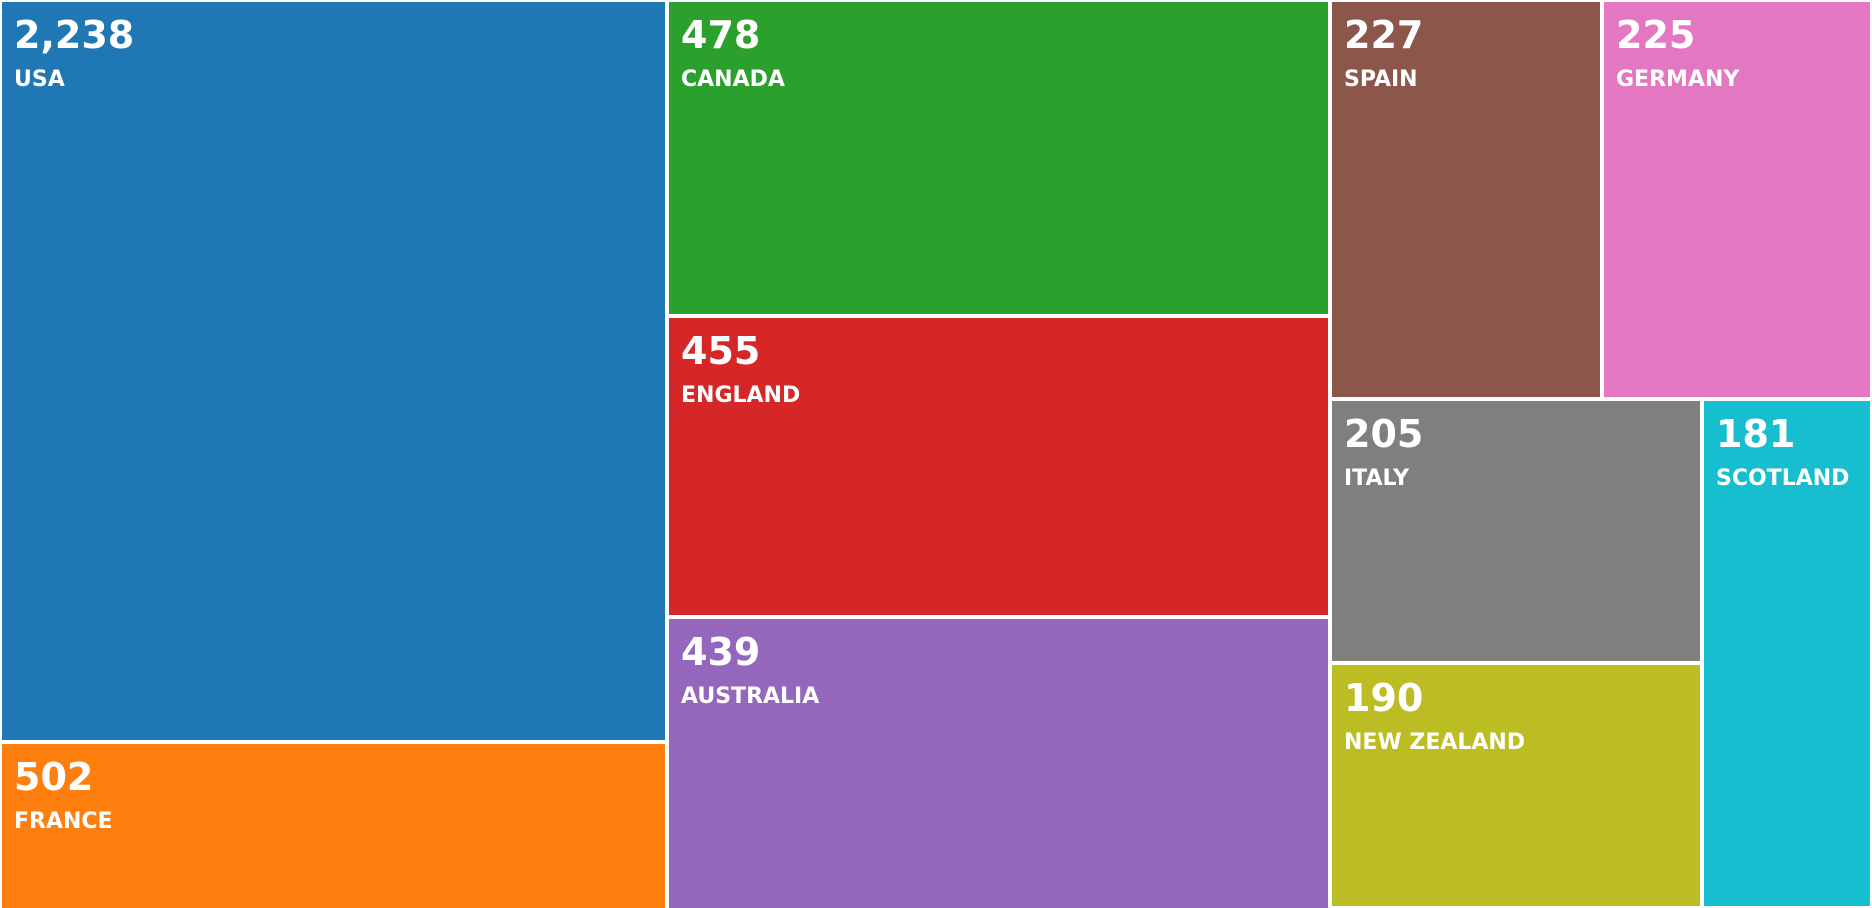 The image size is (1872, 908). I want to click on treemap-tile-australia: 439 AUSTRALIA, so click(998, 763).